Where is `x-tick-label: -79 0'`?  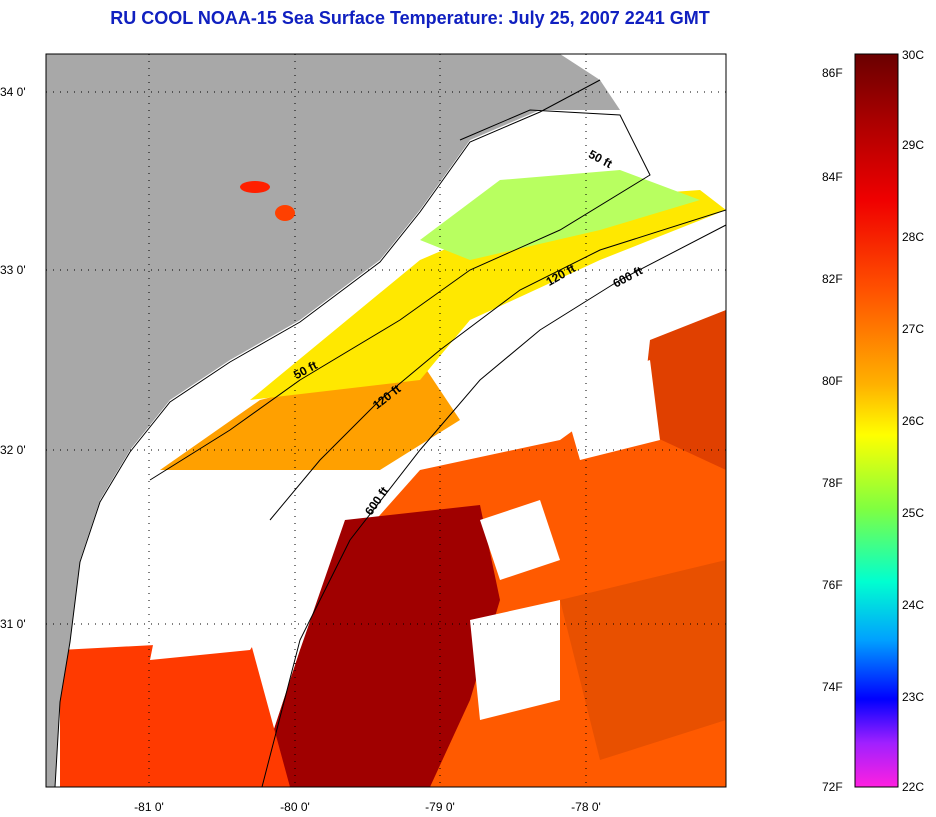
x-tick-label: -79 0' is located at coordinates (440, 807).